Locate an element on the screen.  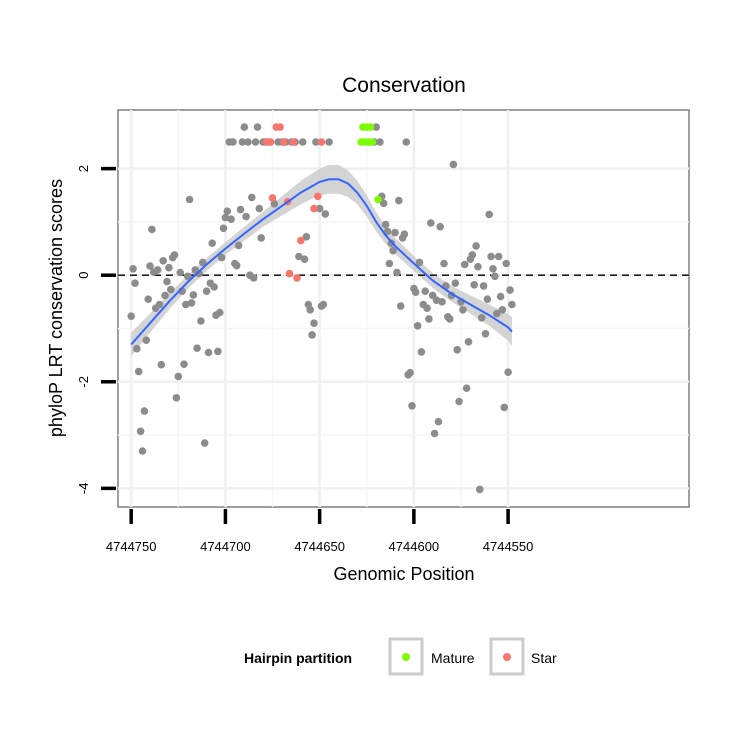
y-axis: 2 0 -2 -4 is located at coordinates (96, 329).